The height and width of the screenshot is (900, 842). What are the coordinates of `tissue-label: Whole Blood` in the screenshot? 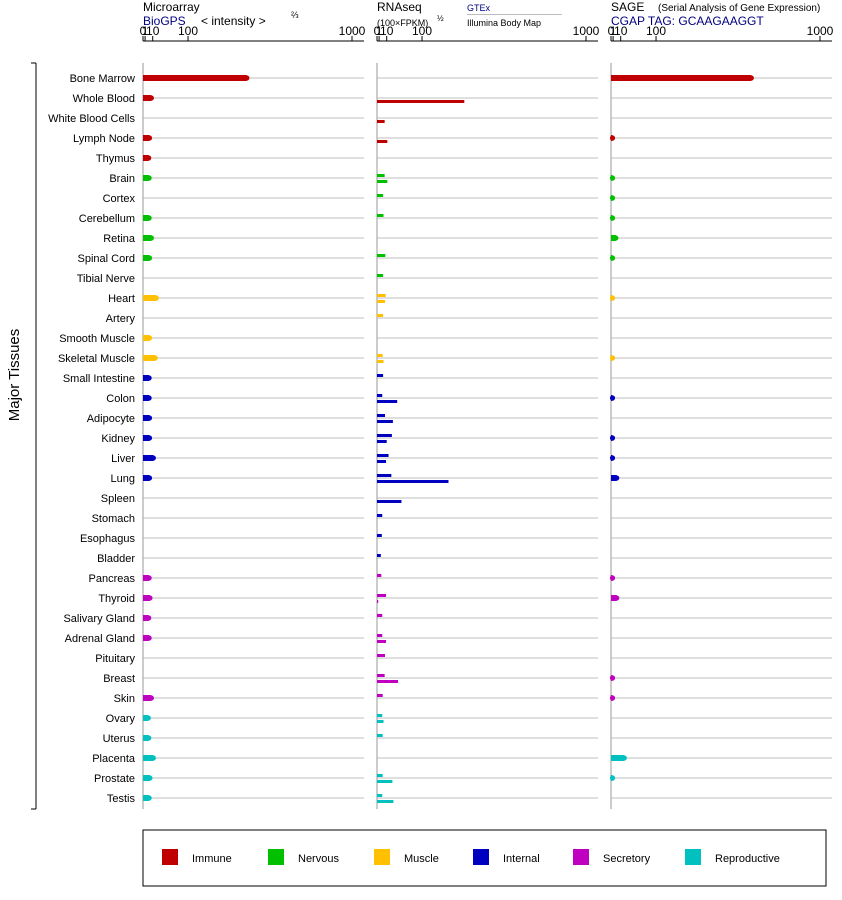 It's located at (104, 99).